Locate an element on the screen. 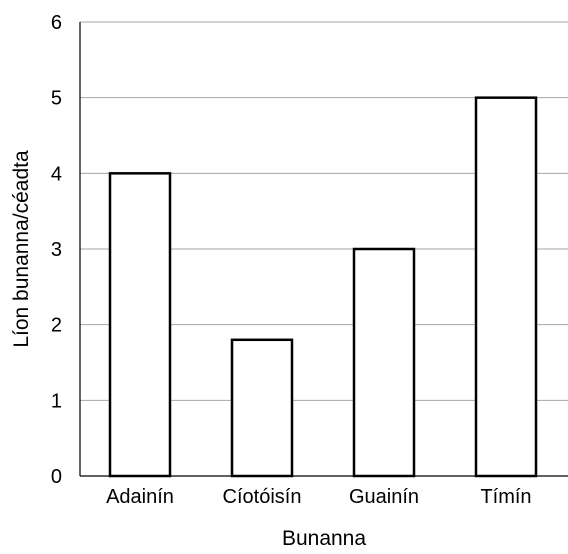  x-tick-label: Cíotóisín is located at coordinates (262, 497).